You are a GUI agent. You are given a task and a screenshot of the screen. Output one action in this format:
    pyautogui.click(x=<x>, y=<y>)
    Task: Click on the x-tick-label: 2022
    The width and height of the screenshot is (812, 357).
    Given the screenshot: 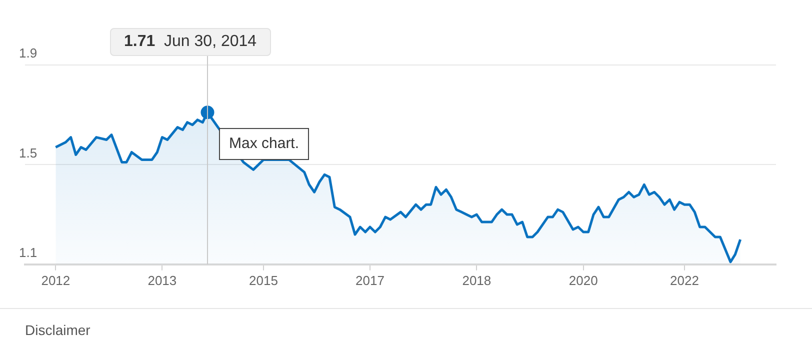 What is the action you would take?
    pyautogui.click(x=684, y=280)
    